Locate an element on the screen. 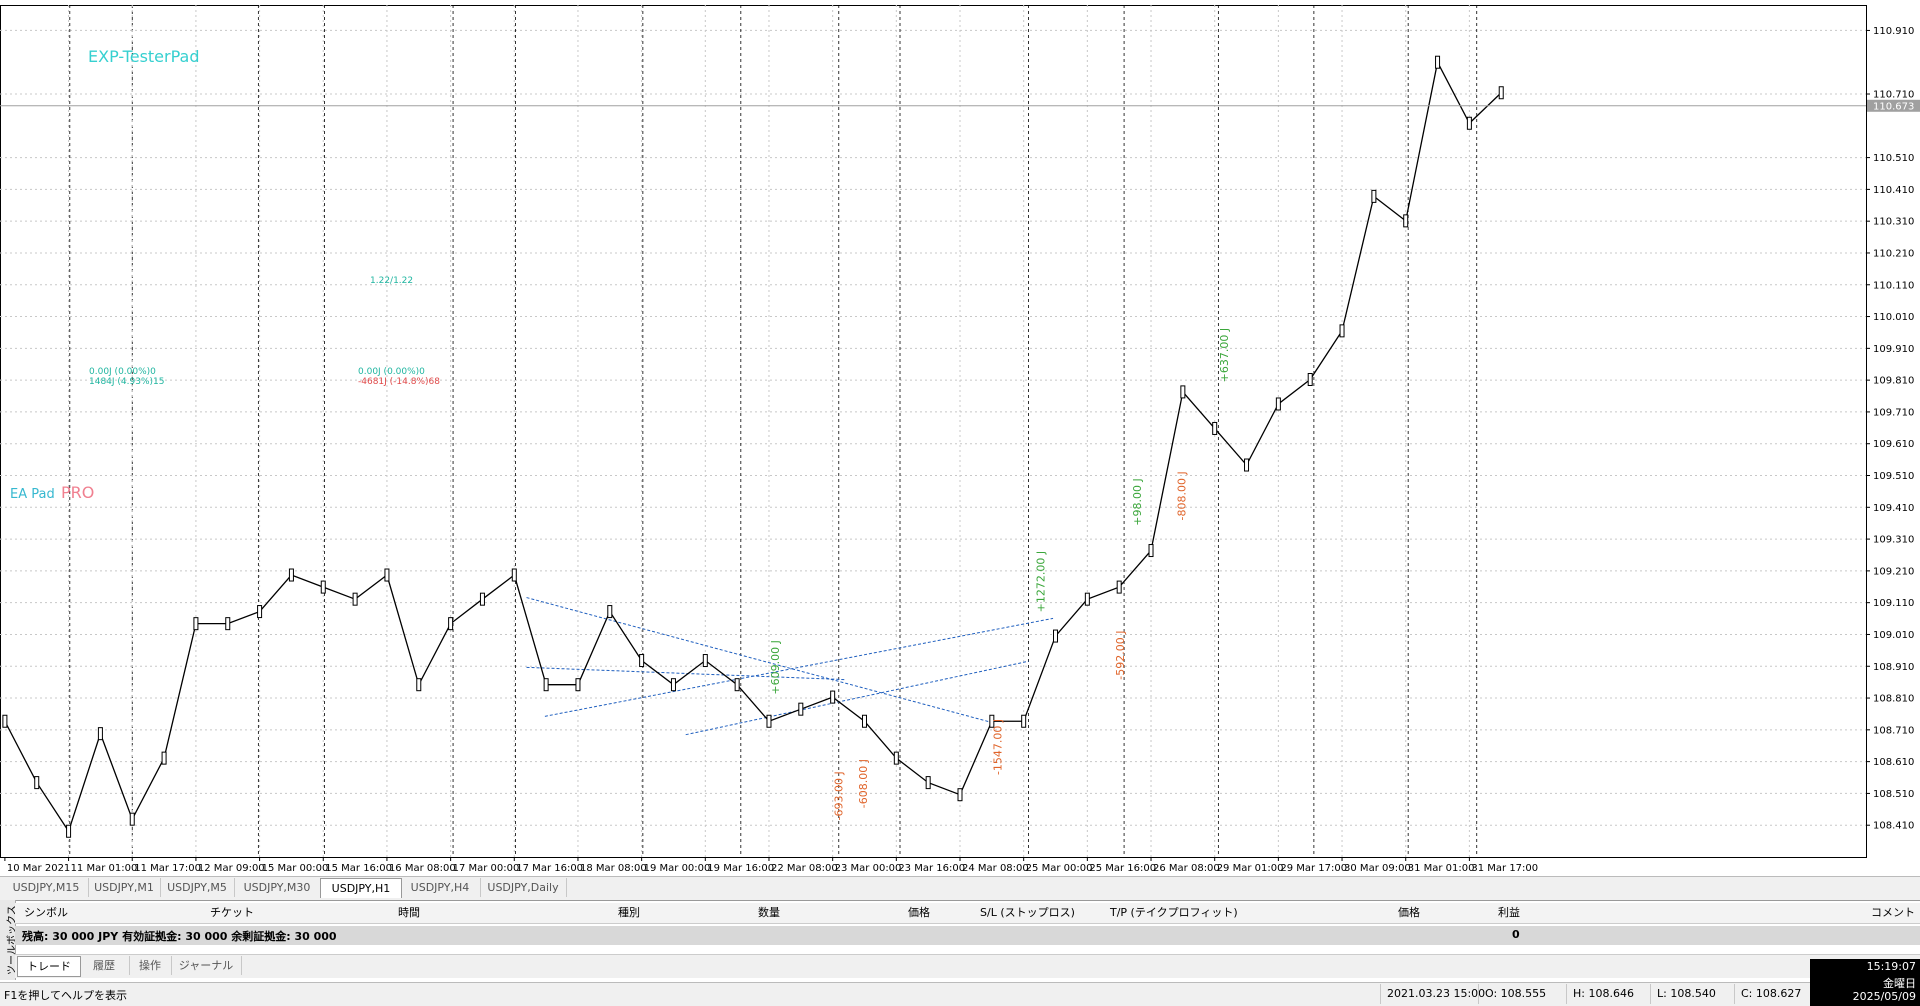 The image size is (1920, 1006). x-tick-label: 24 Mar 08:00 is located at coordinates (995, 868).